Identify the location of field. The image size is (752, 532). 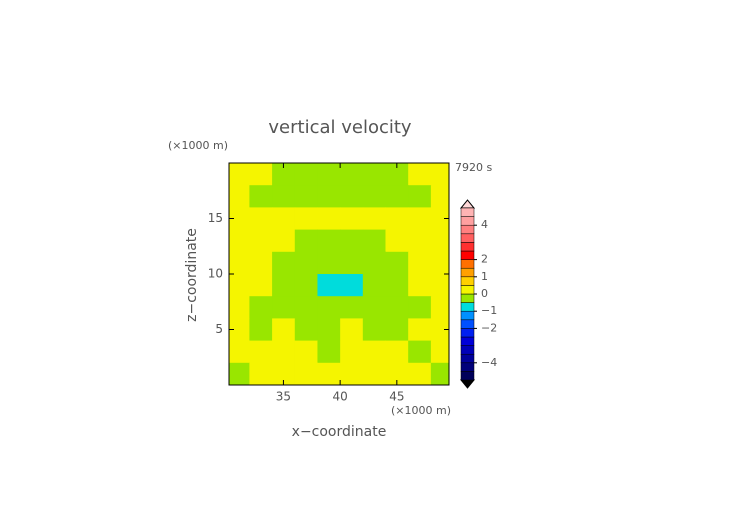
(339, 274).